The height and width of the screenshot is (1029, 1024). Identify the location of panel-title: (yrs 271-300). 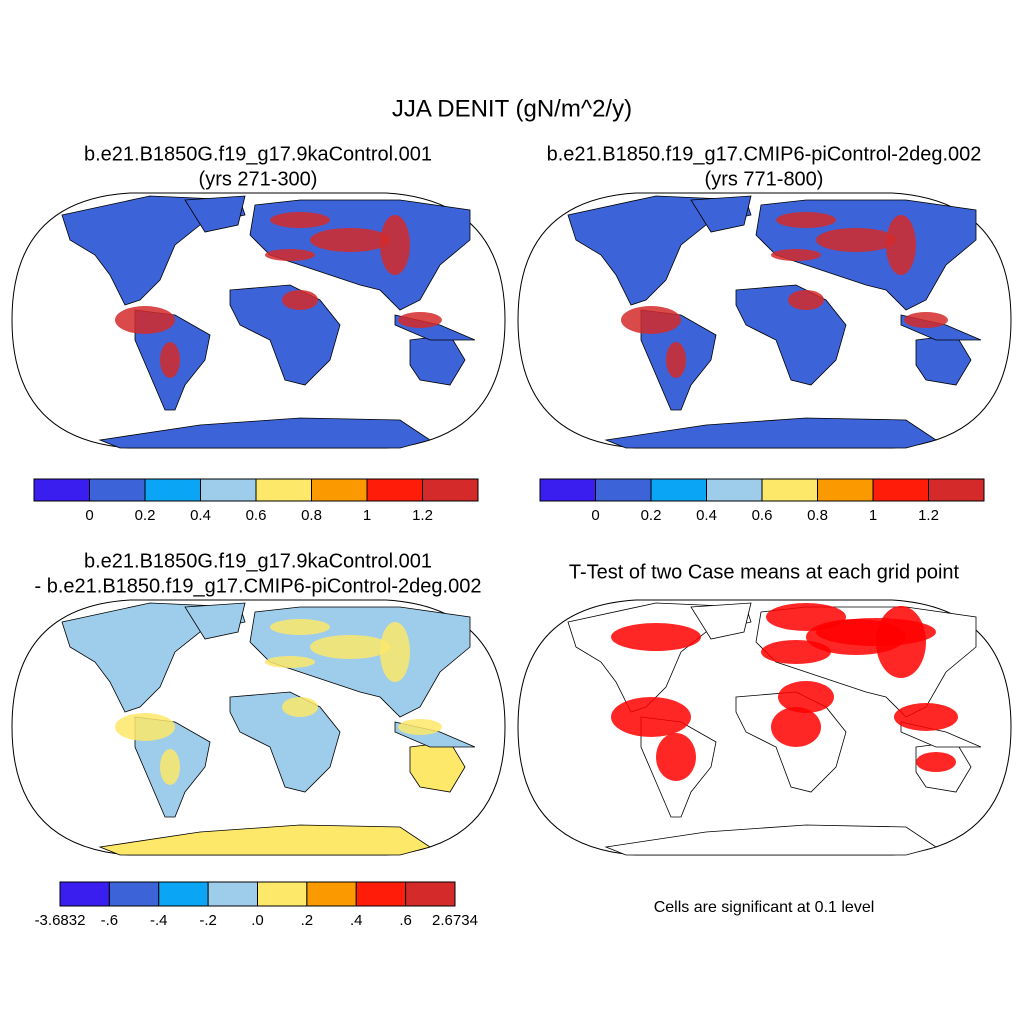
(258, 179).